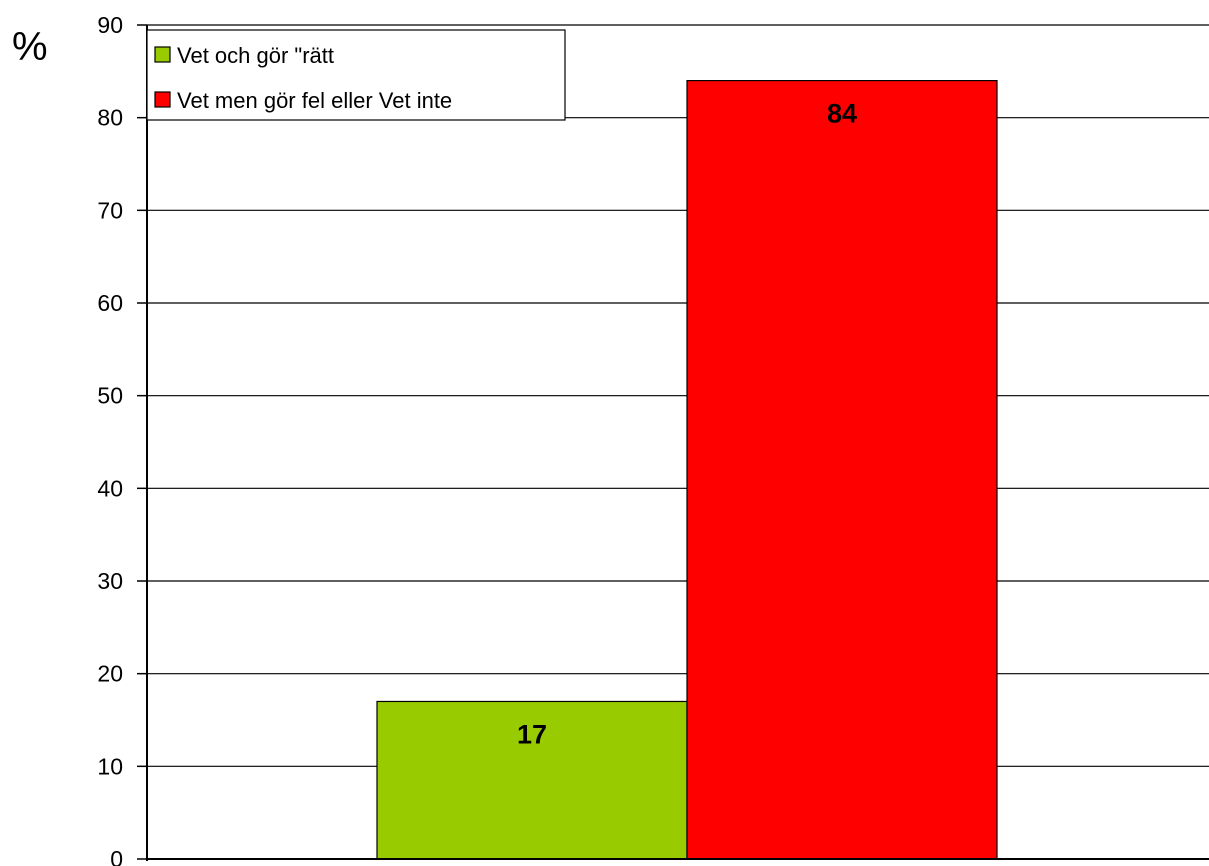 The height and width of the screenshot is (866, 1209). Describe the element at coordinates (110, 118) in the screenshot. I see `y-tick-label-80: 80` at that location.